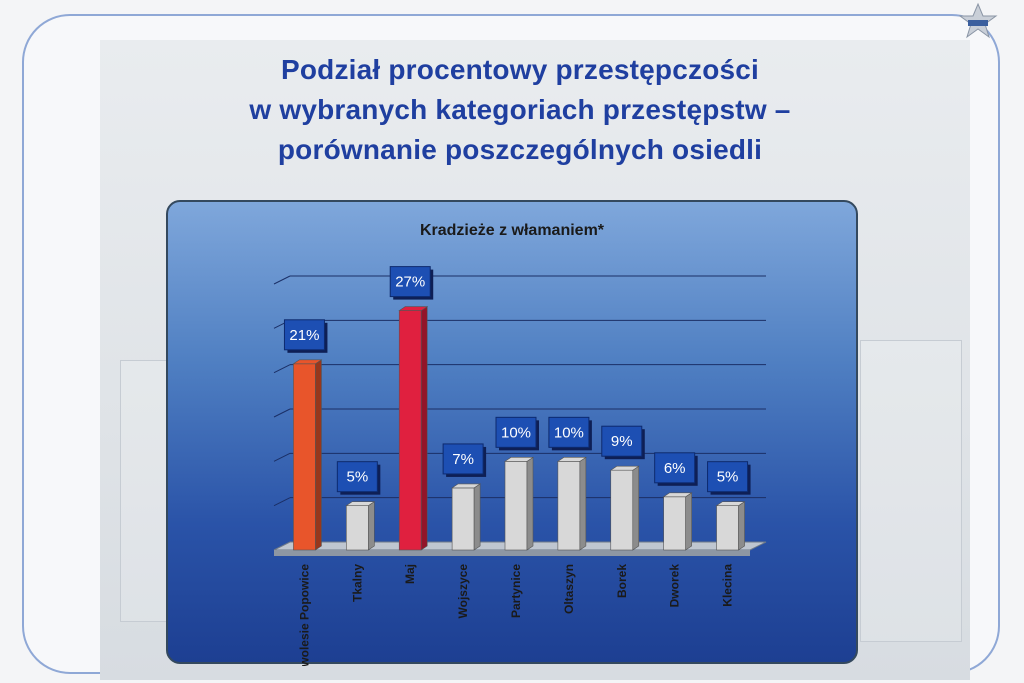  I want to click on category-label: Dworek, so click(675, 586).